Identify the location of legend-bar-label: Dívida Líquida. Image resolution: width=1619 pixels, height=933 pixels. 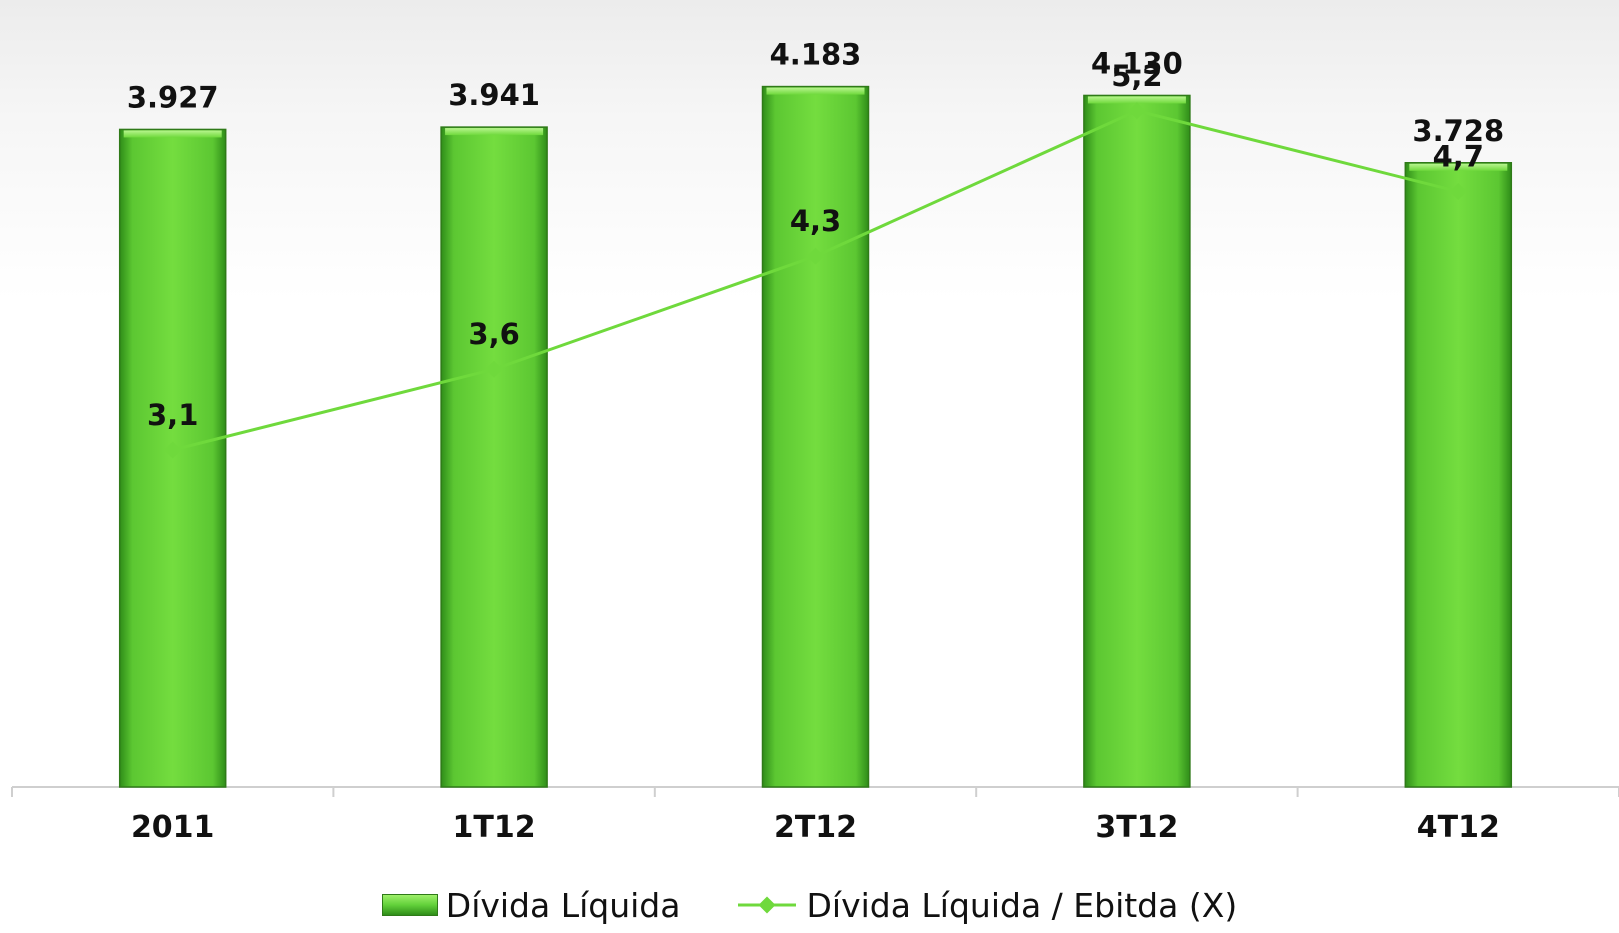
(563, 905).